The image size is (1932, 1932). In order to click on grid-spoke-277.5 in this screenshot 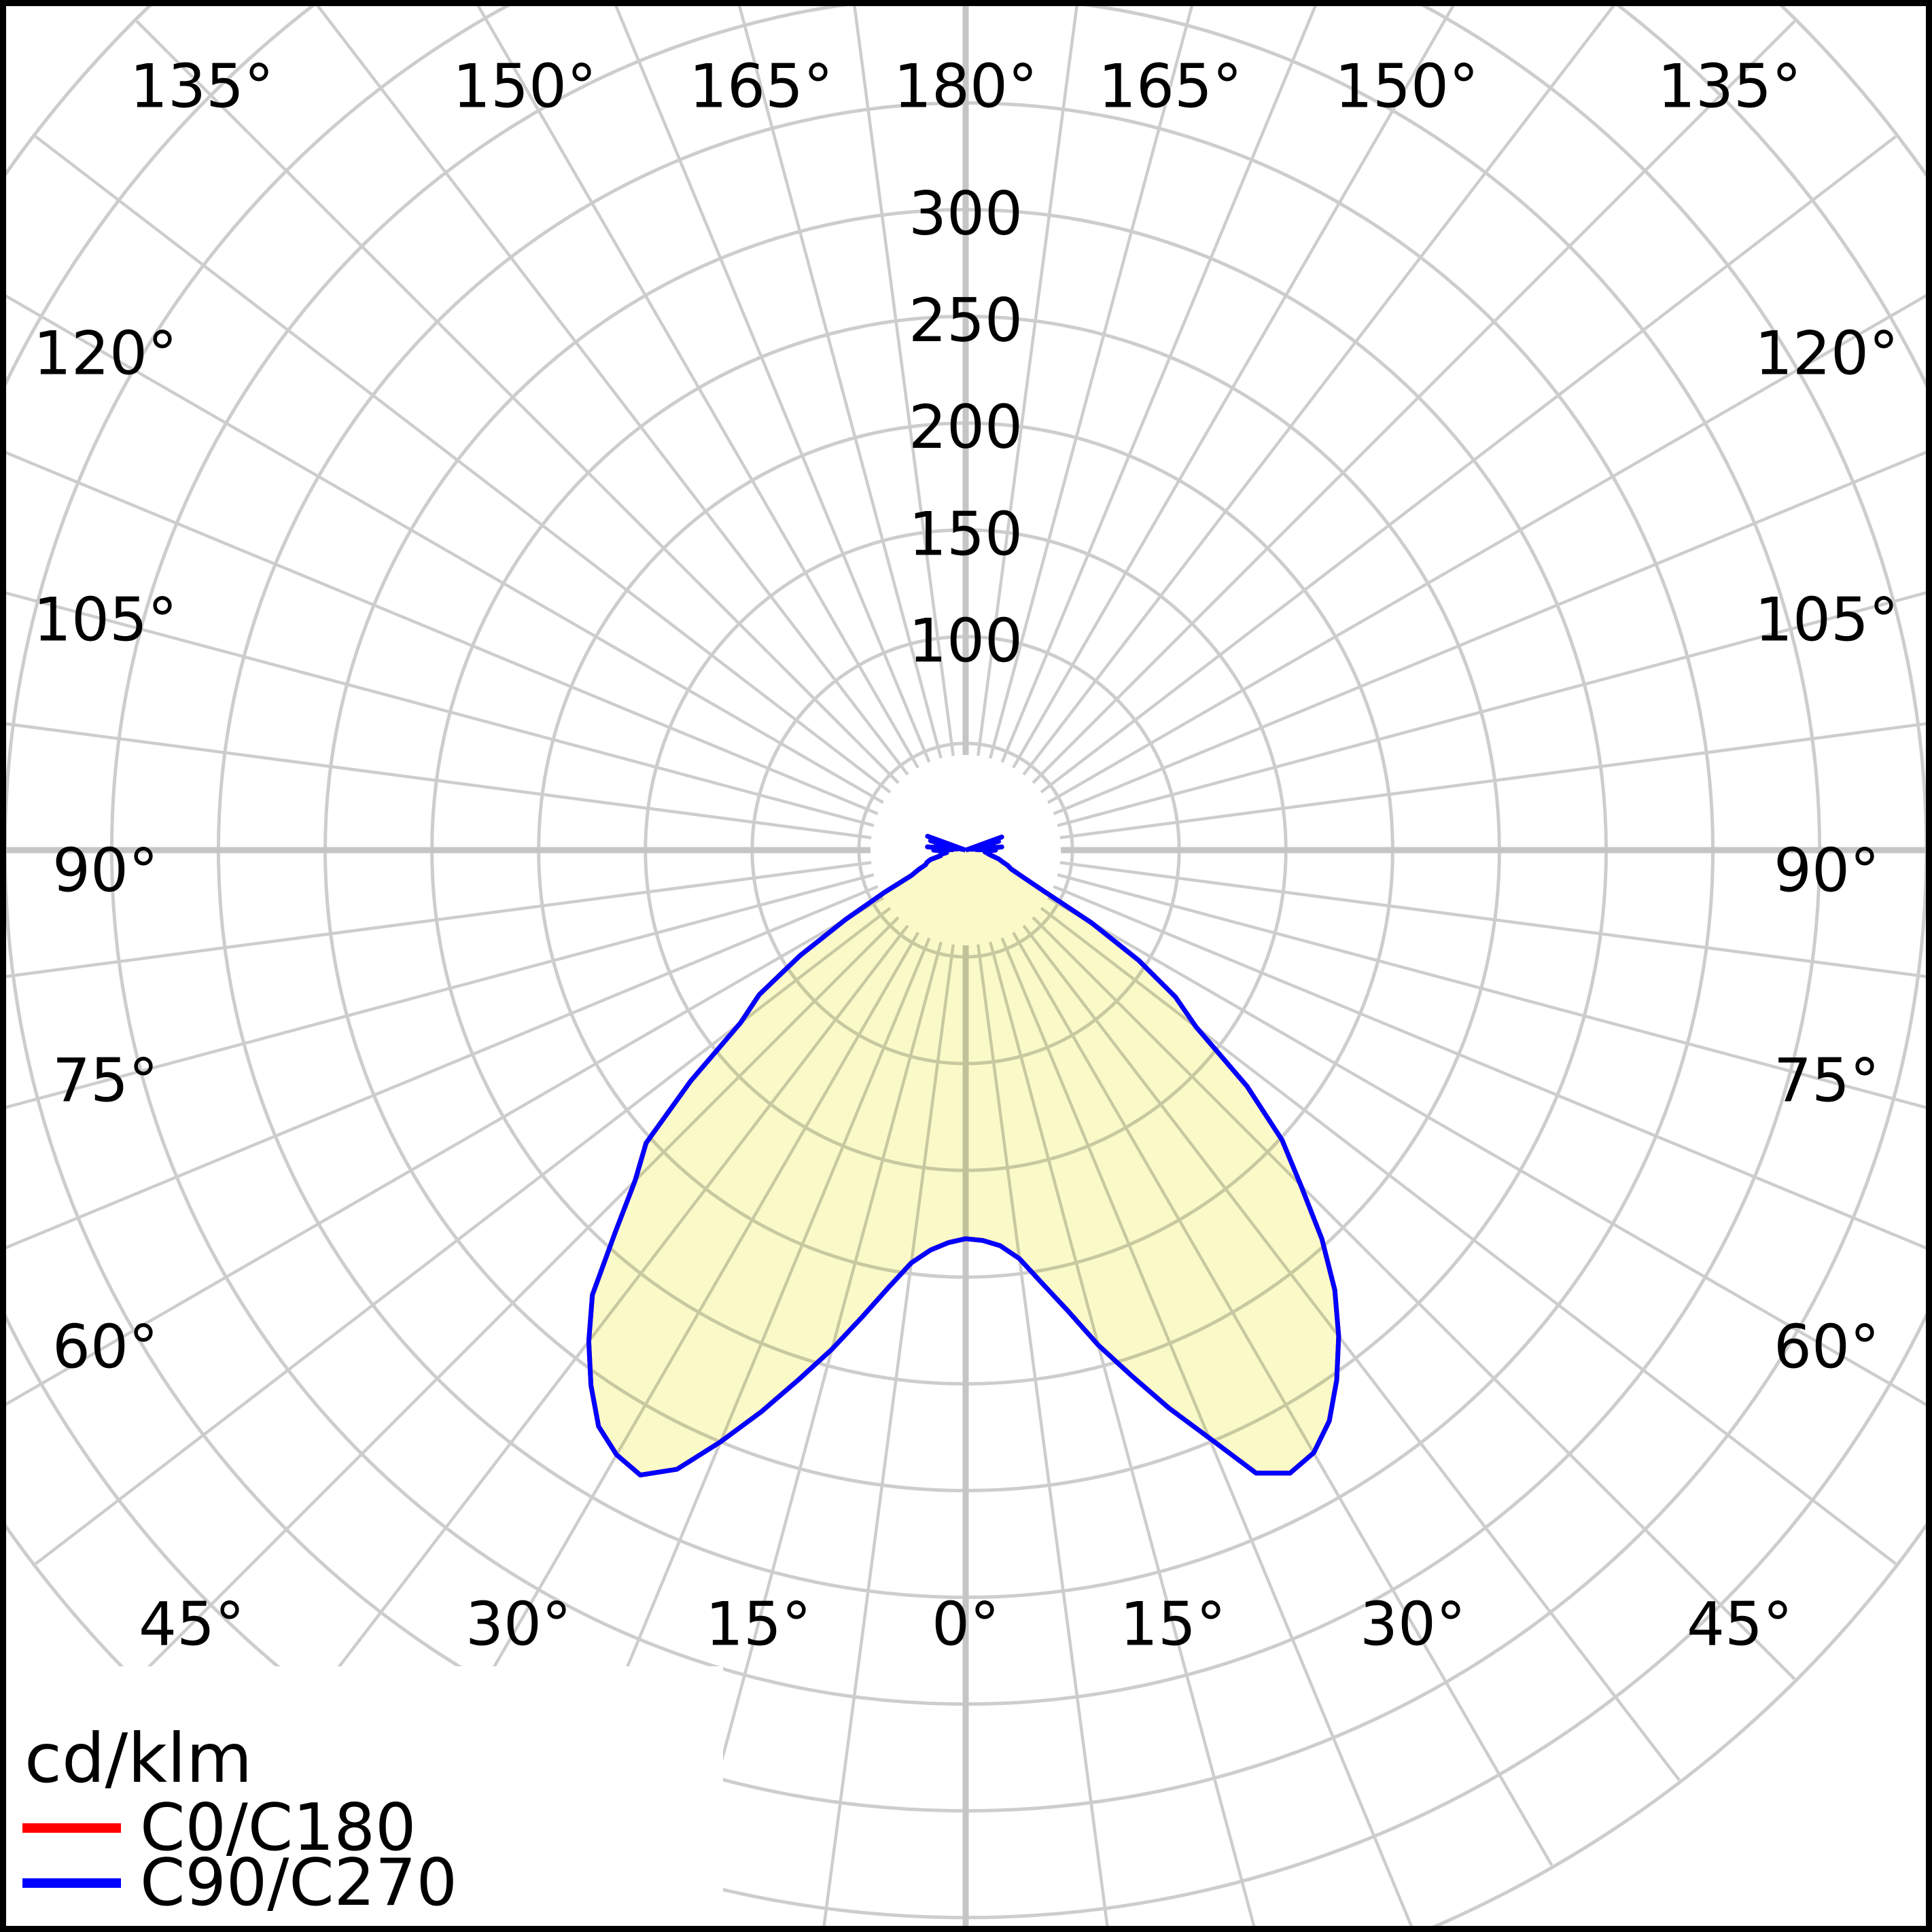, I will do `click(436, 920)`.